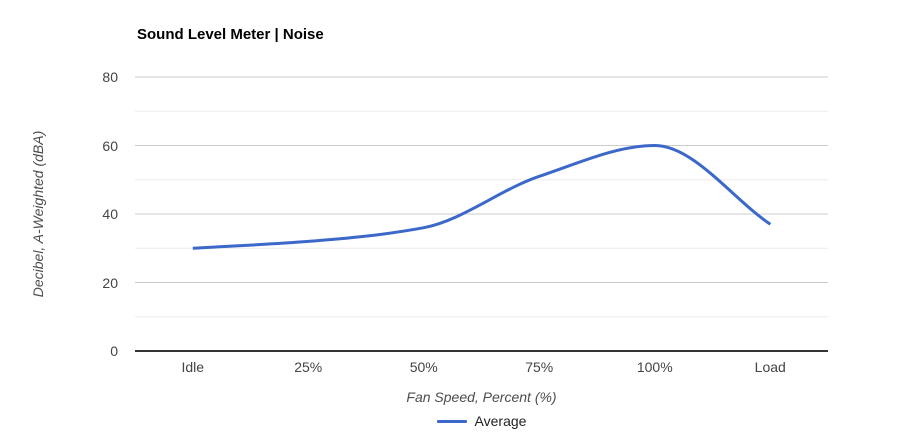 This screenshot has height=439, width=899. I want to click on legend: Average, so click(481, 421).